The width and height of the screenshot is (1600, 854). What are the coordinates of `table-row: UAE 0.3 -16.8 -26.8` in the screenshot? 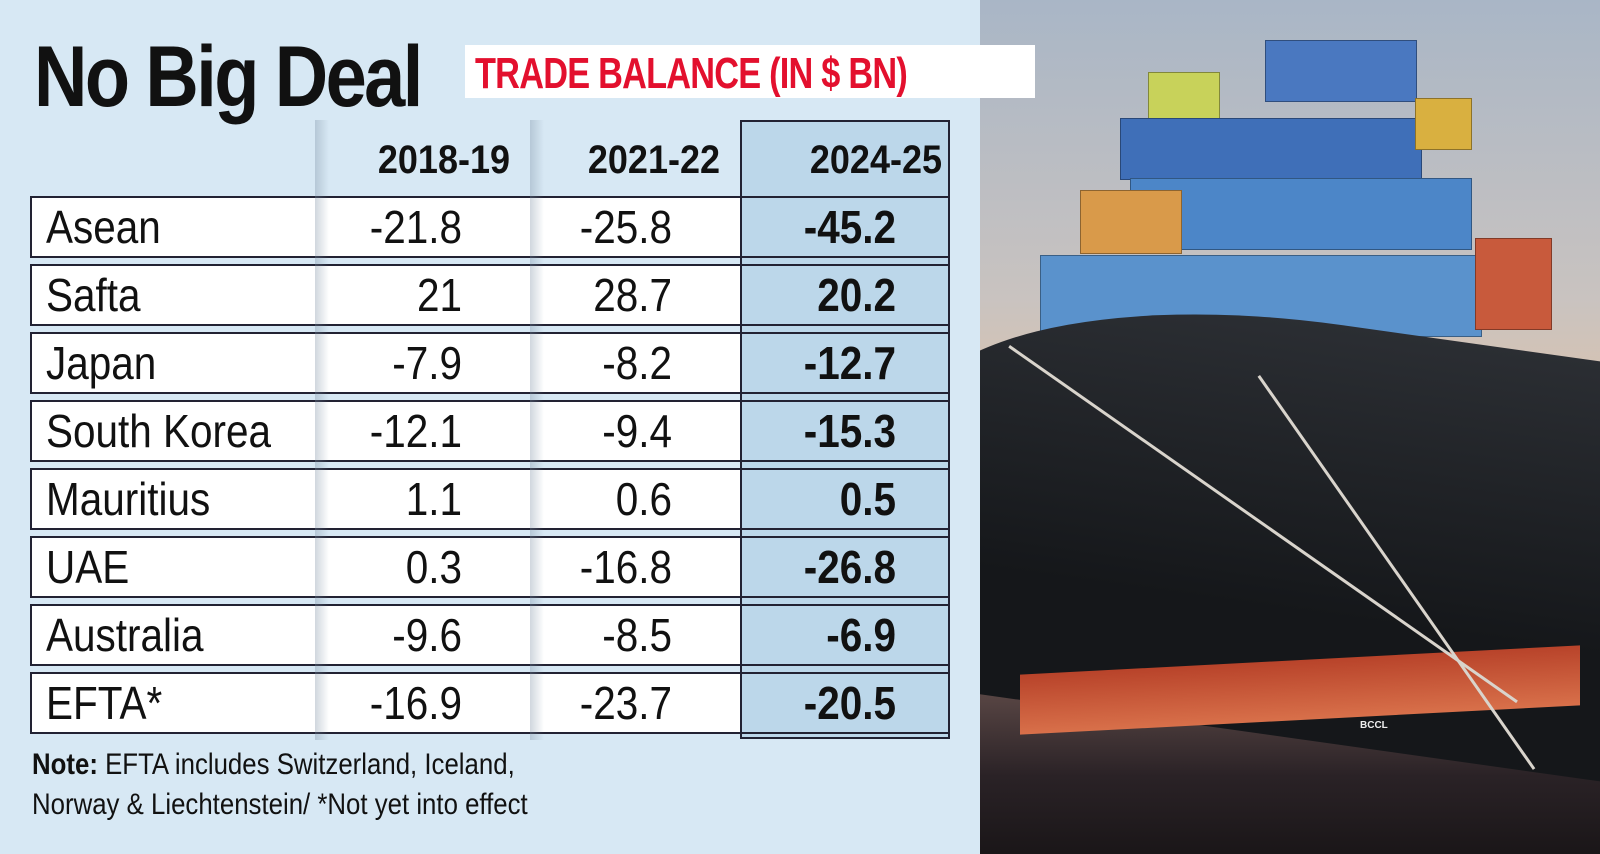 It's located at (490, 567).